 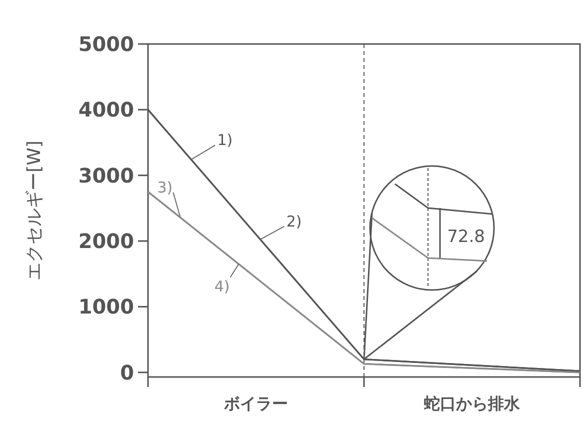 I want to click on y-tick-label: 3000, so click(x=106, y=175).